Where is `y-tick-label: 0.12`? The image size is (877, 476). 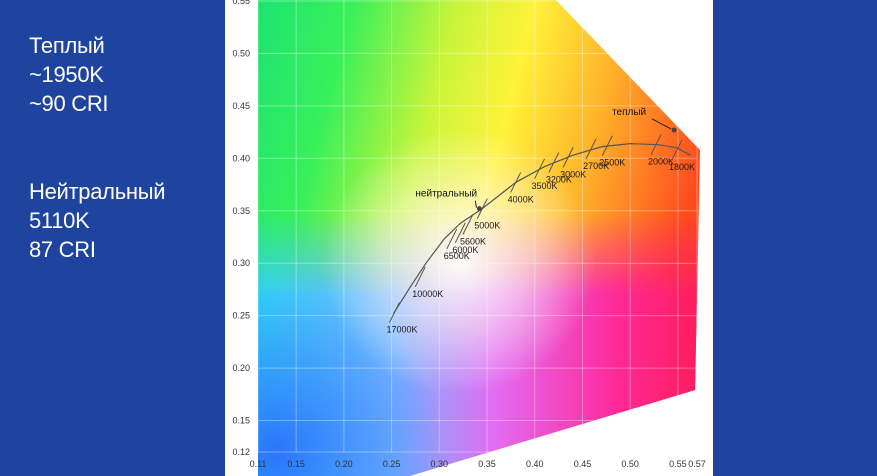 y-tick-label: 0.12 is located at coordinates (241, 452).